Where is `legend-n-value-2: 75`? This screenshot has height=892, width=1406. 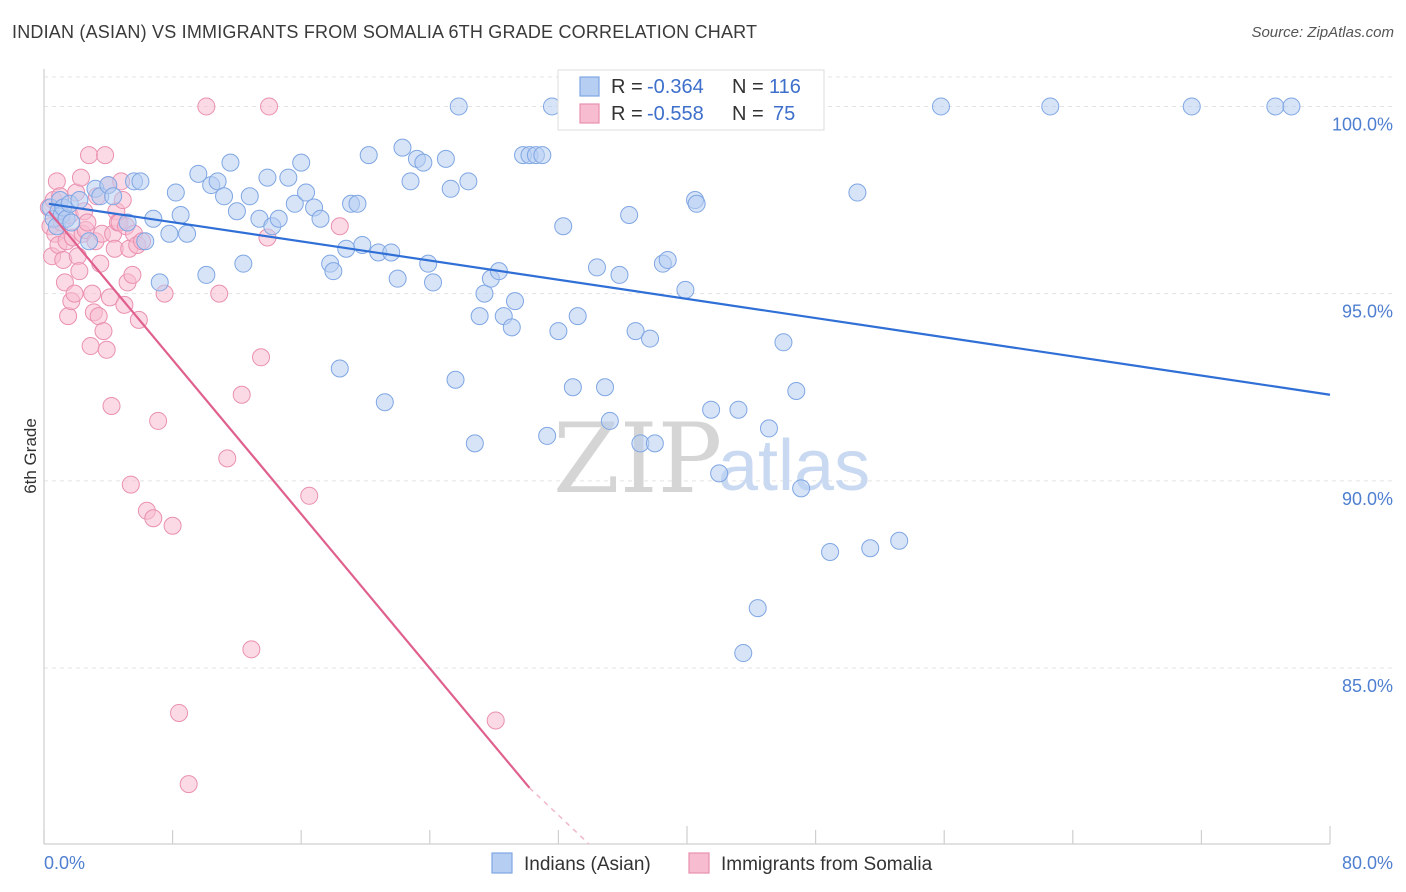
legend-n-value-2: 75 is located at coordinates (784, 114).